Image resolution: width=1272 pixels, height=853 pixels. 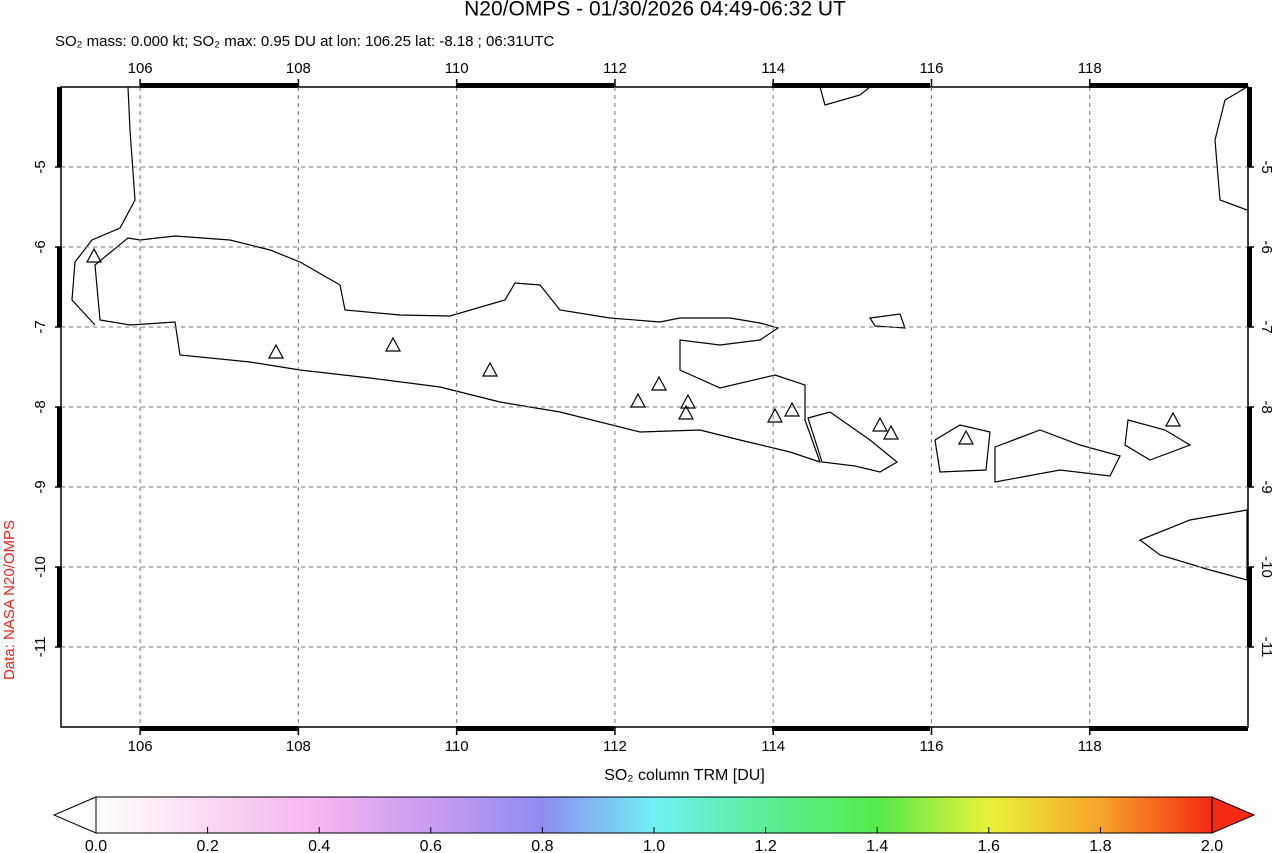 What do you see at coordinates (654, 845) in the screenshot?
I see `colorbar-tick-label: 1.0` at bounding box center [654, 845].